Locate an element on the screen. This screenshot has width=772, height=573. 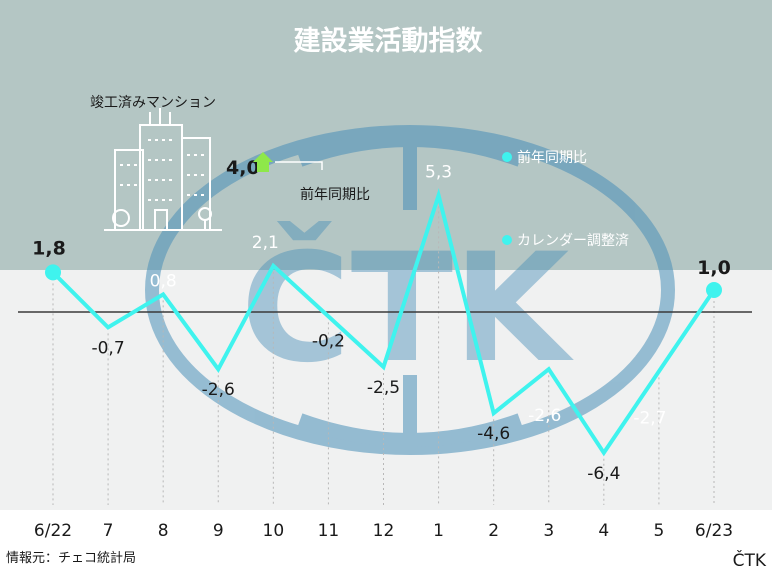
x-tick-label-8: 2 is located at coordinates (493, 531).